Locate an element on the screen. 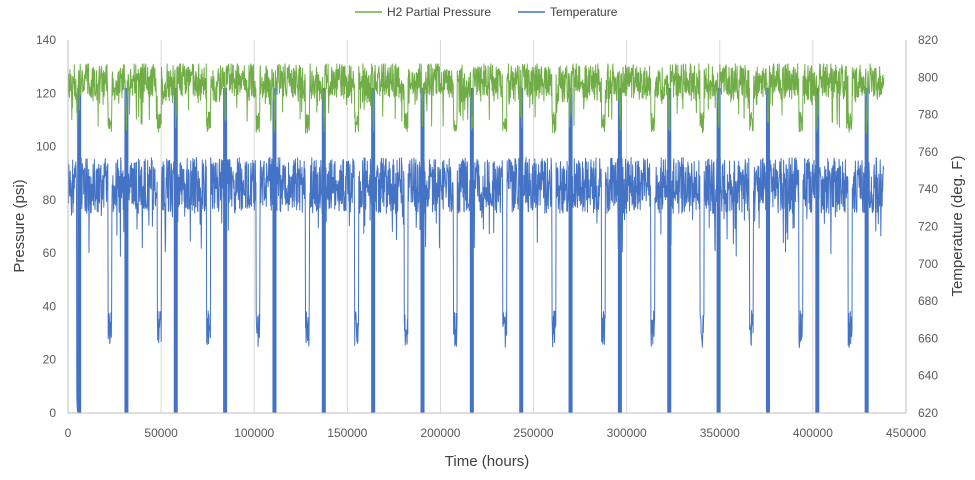 The width and height of the screenshot is (975, 480). temperature-shutdown-start is located at coordinates (79, 250).